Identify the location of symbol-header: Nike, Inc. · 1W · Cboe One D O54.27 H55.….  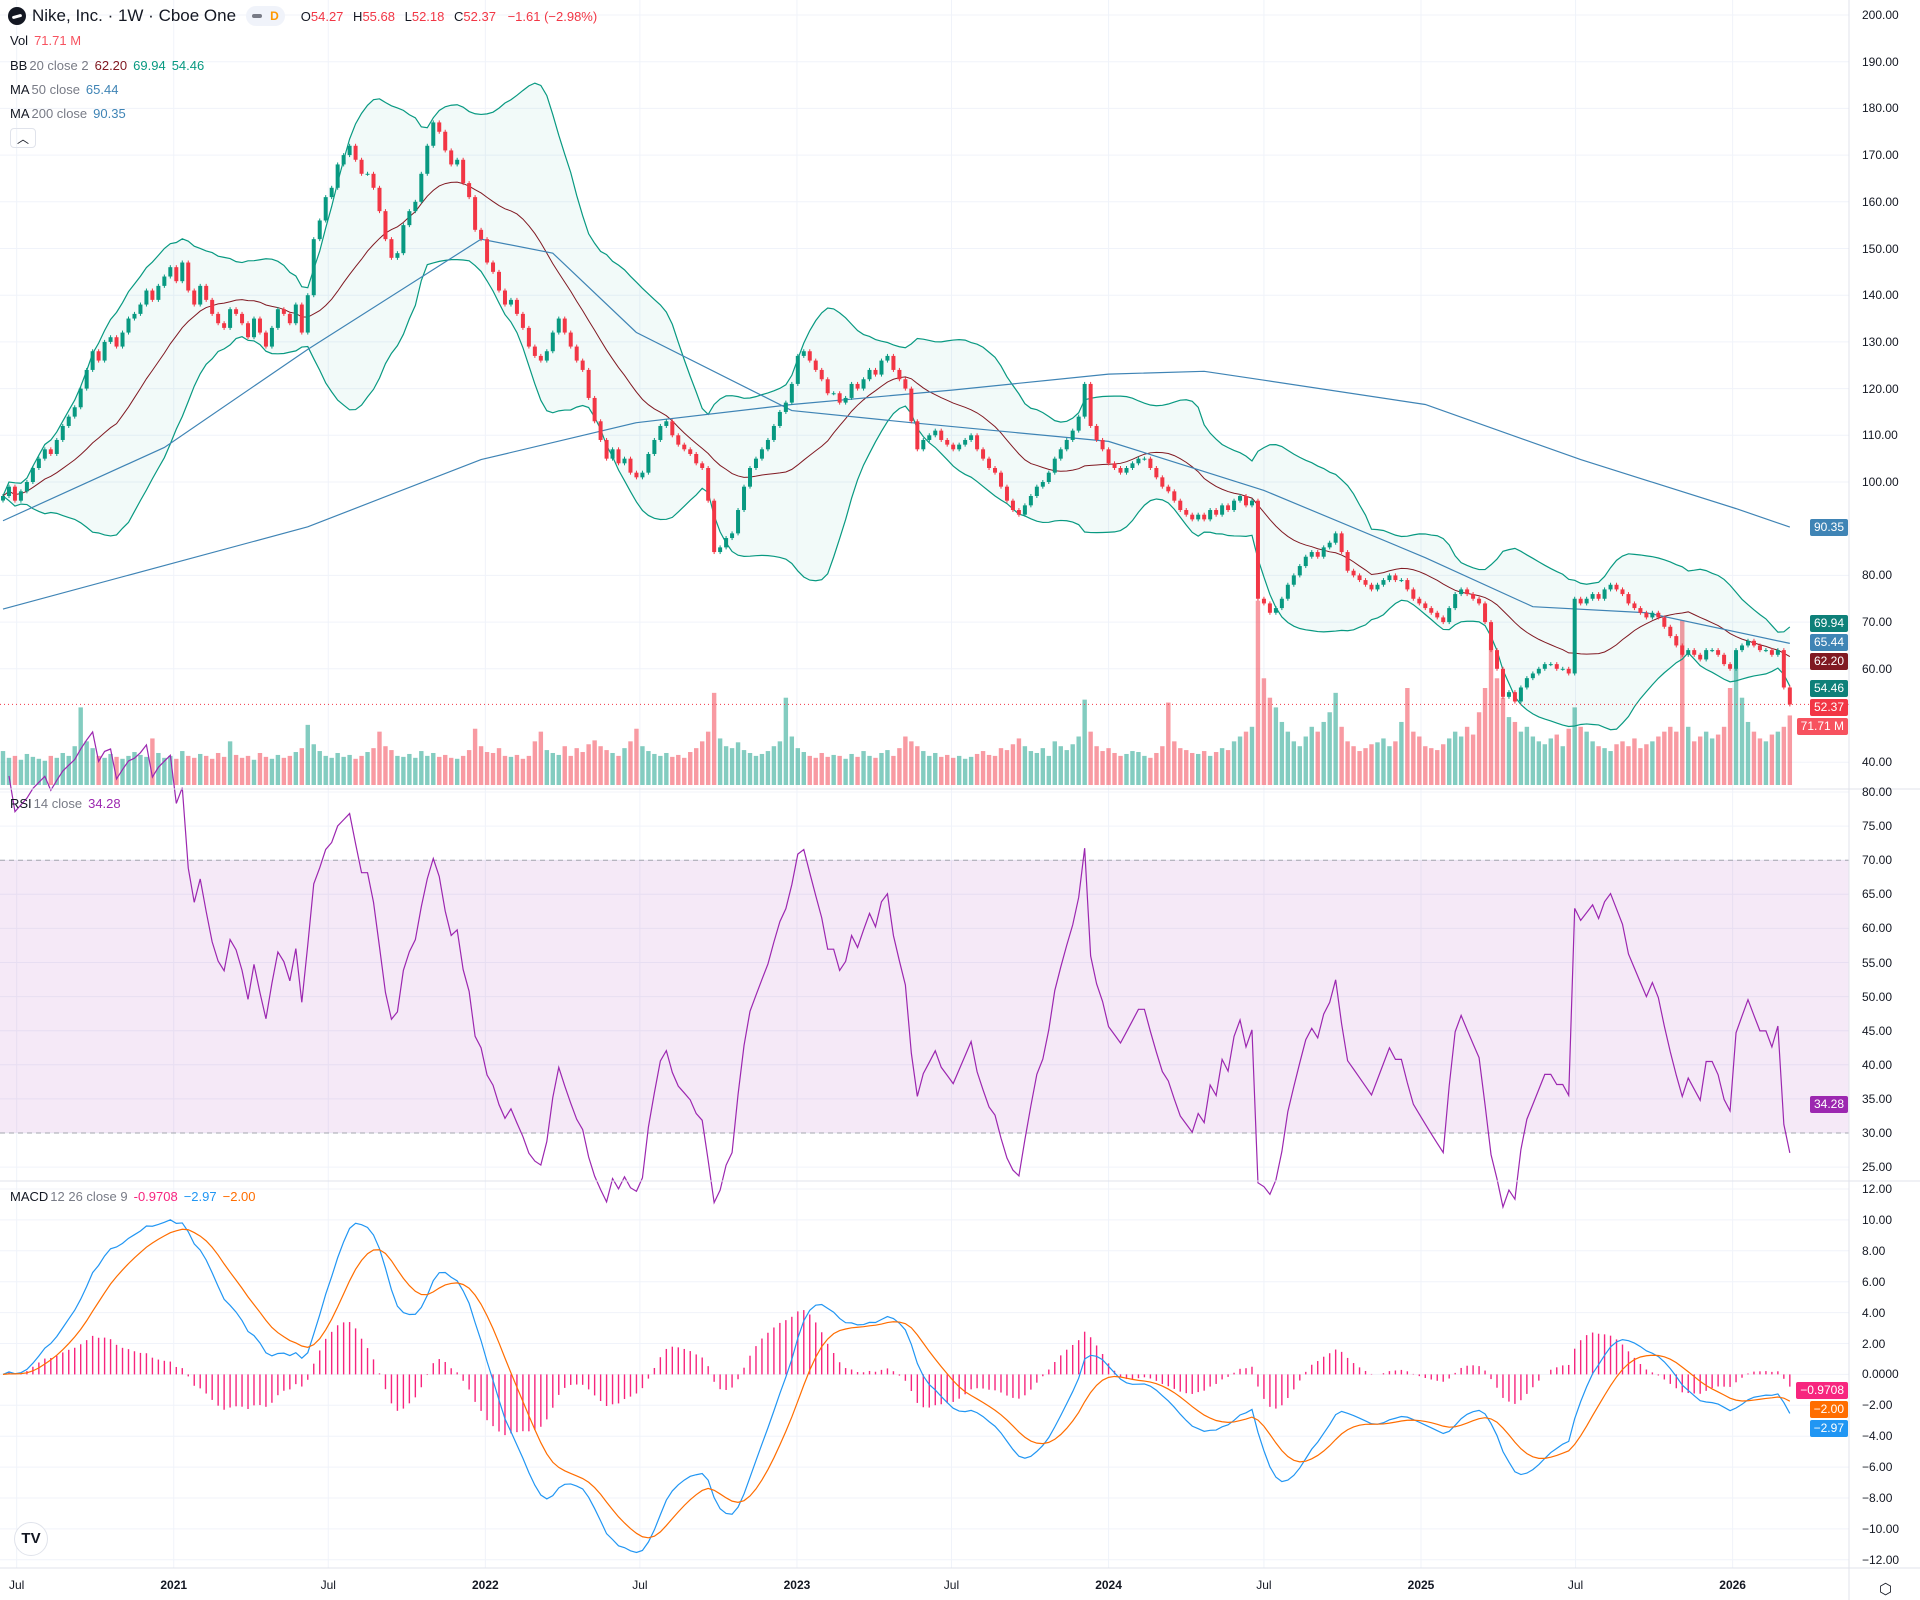
(302, 16).